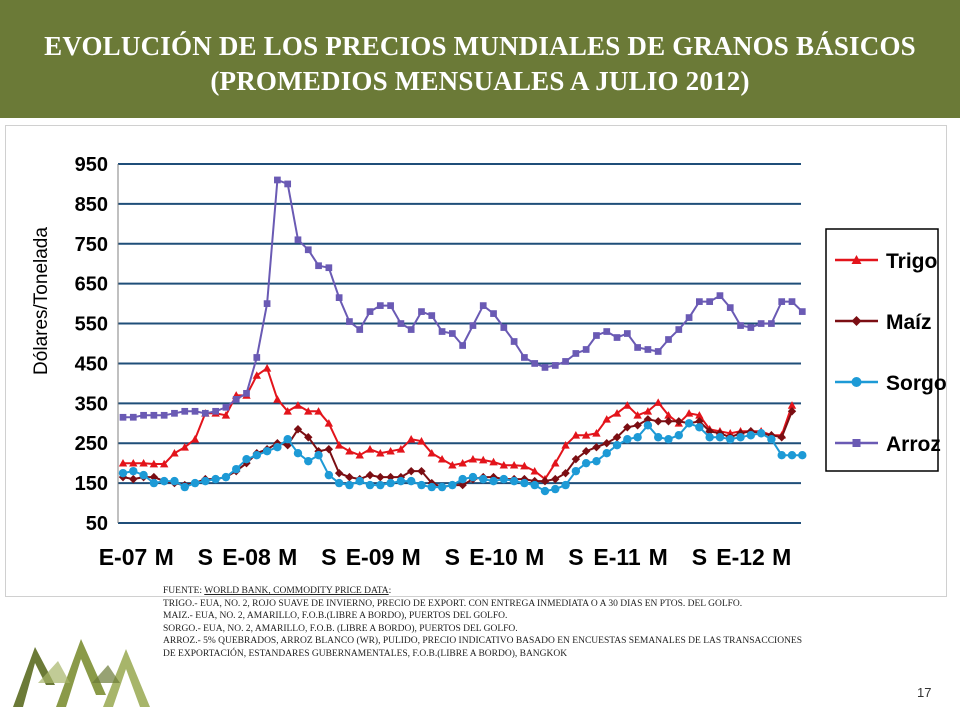  What do you see at coordinates (856, 382) in the screenshot?
I see `legend-marker-sorgo` at bounding box center [856, 382].